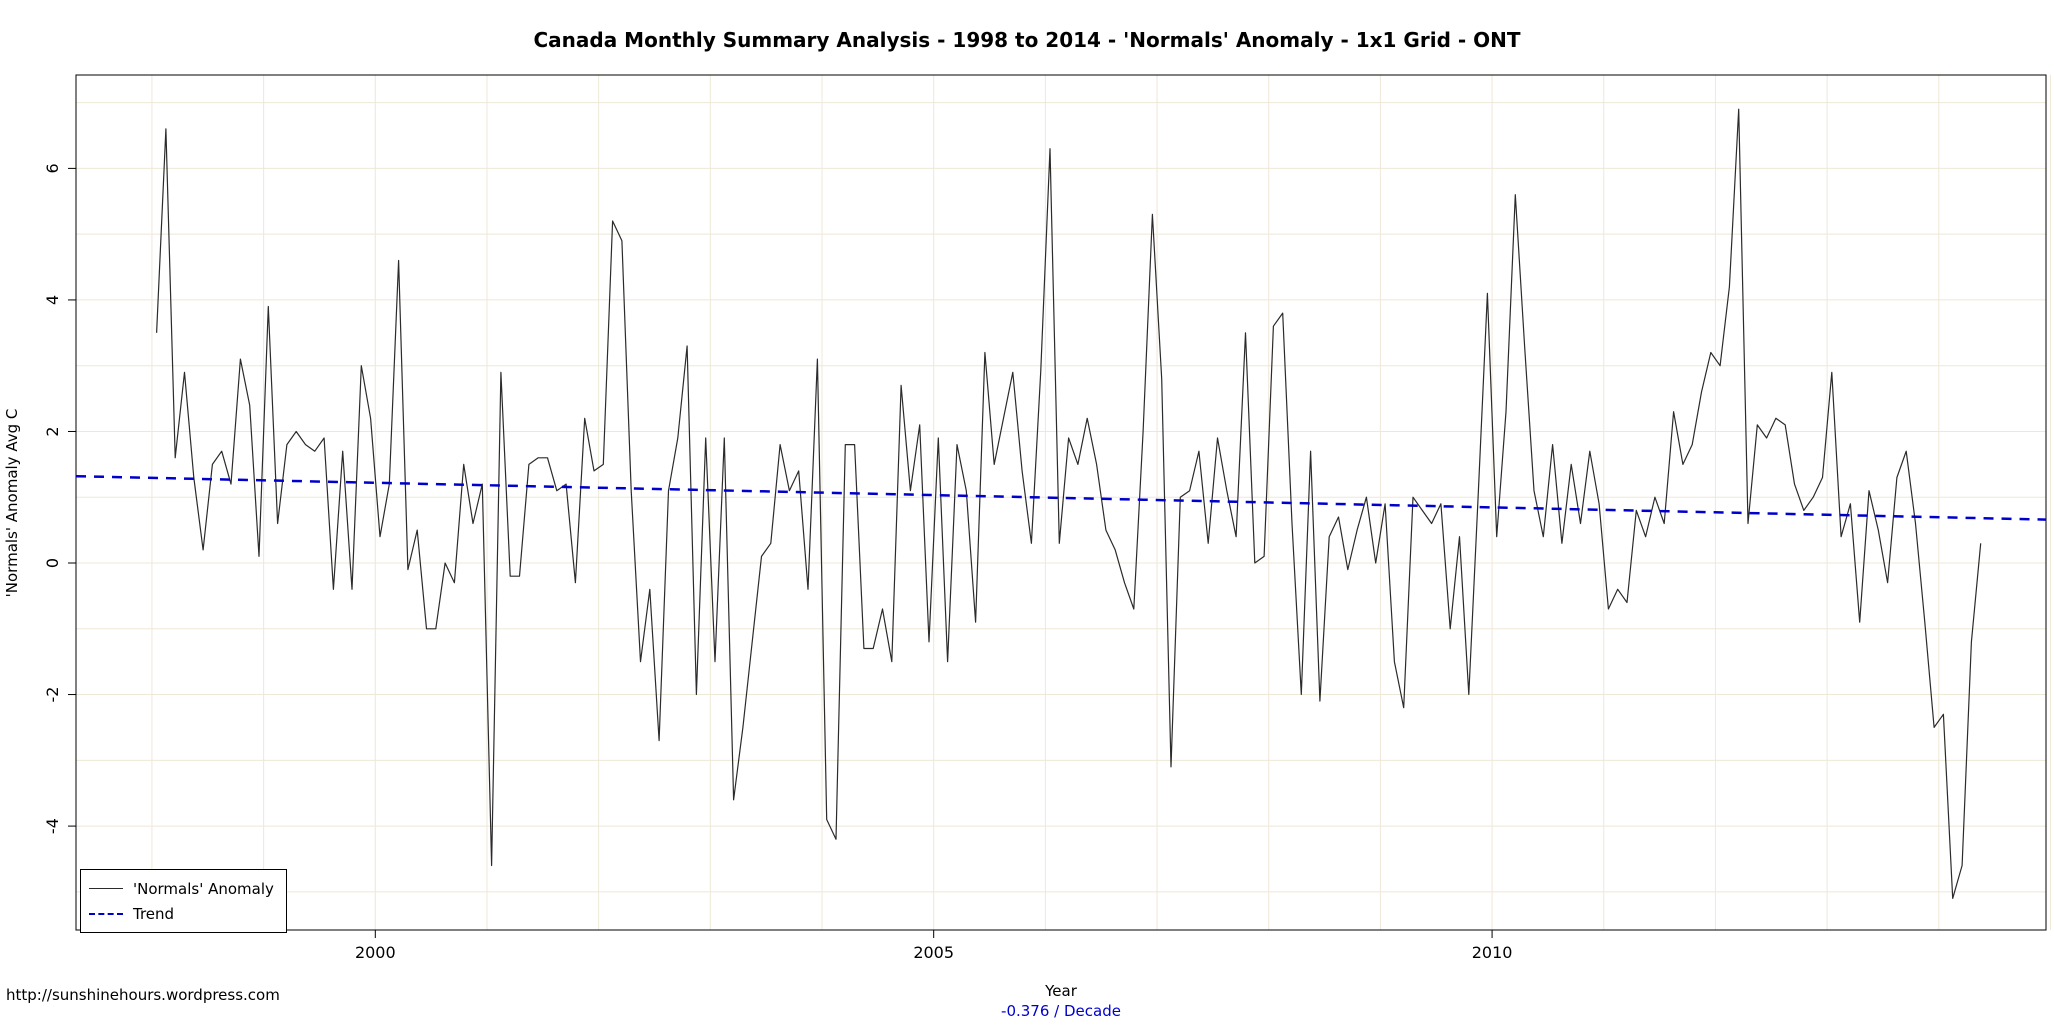 This screenshot has height=1026, width=2054. What do you see at coordinates (52, 563) in the screenshot?
I see `y-tick-label: 0` at bounding box center [52, 563].